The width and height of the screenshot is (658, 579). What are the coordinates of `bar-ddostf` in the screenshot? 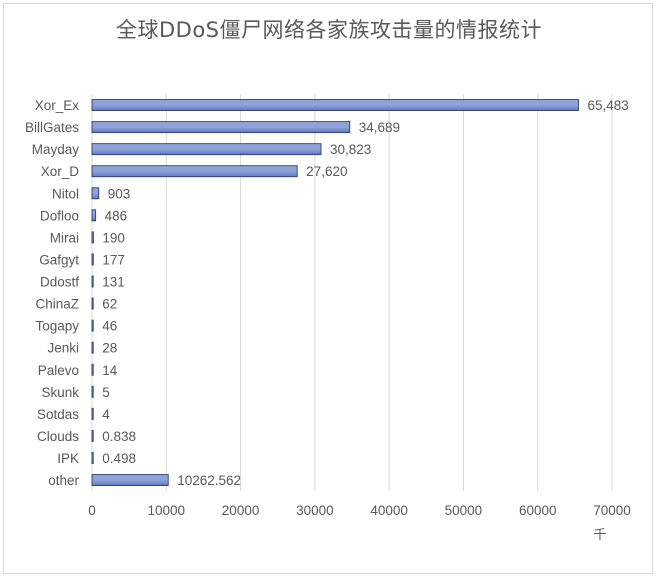 It's located at (92, 281).